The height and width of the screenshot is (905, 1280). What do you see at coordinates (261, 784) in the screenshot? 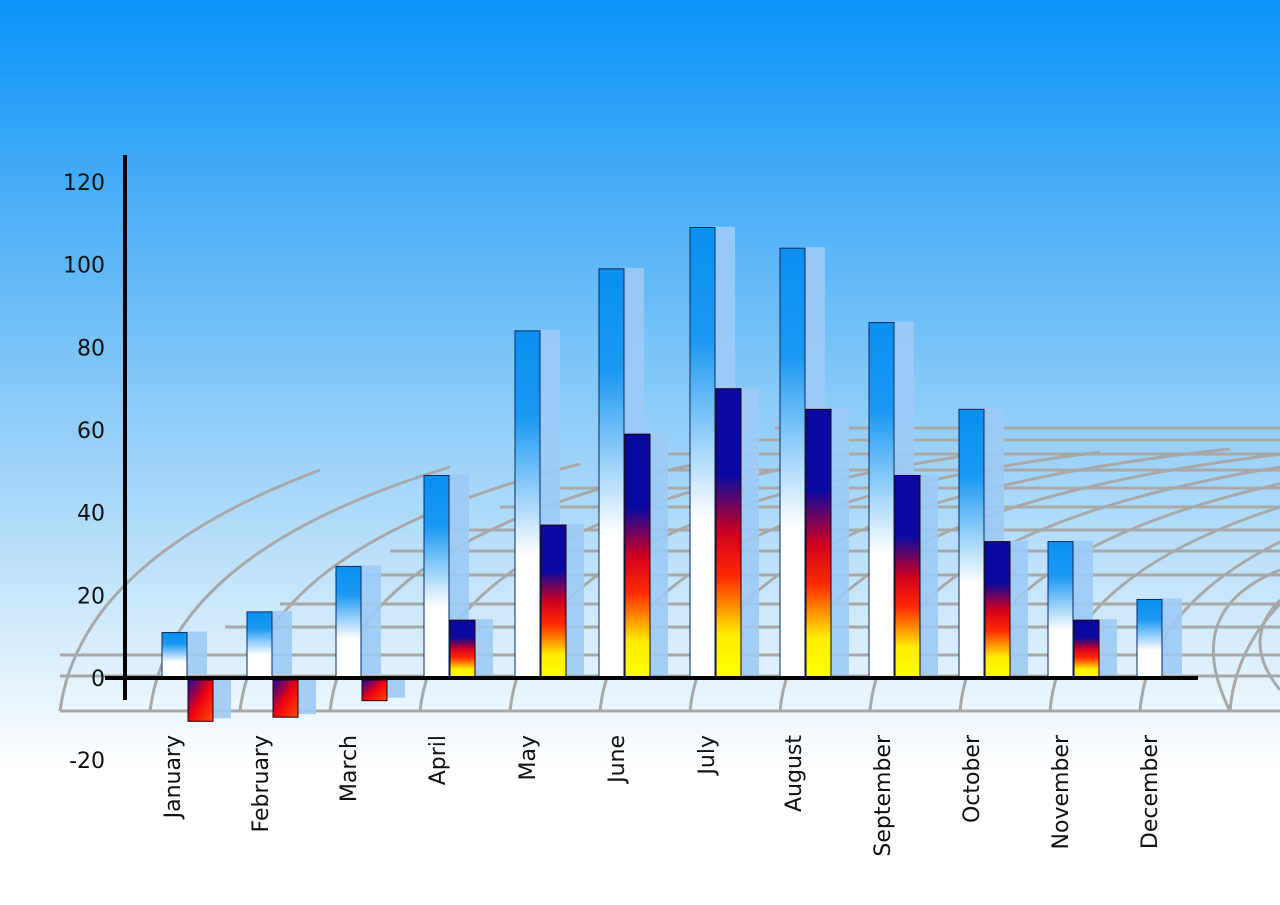
I see `x-tick-label: February` at bounding box center [261, 784].